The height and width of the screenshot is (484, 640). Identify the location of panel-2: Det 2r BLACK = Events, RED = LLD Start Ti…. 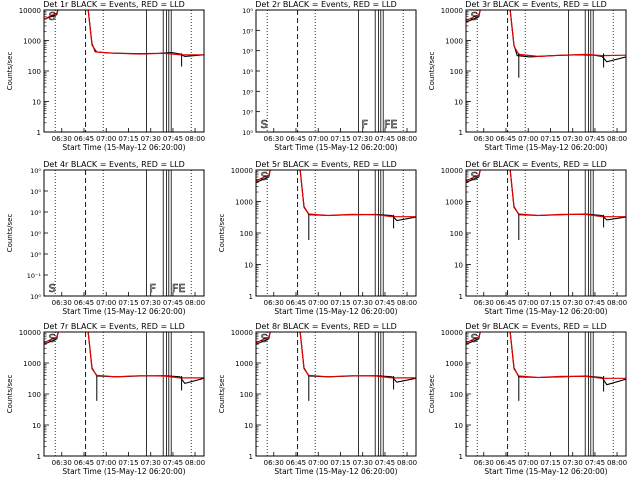
(329, 76).